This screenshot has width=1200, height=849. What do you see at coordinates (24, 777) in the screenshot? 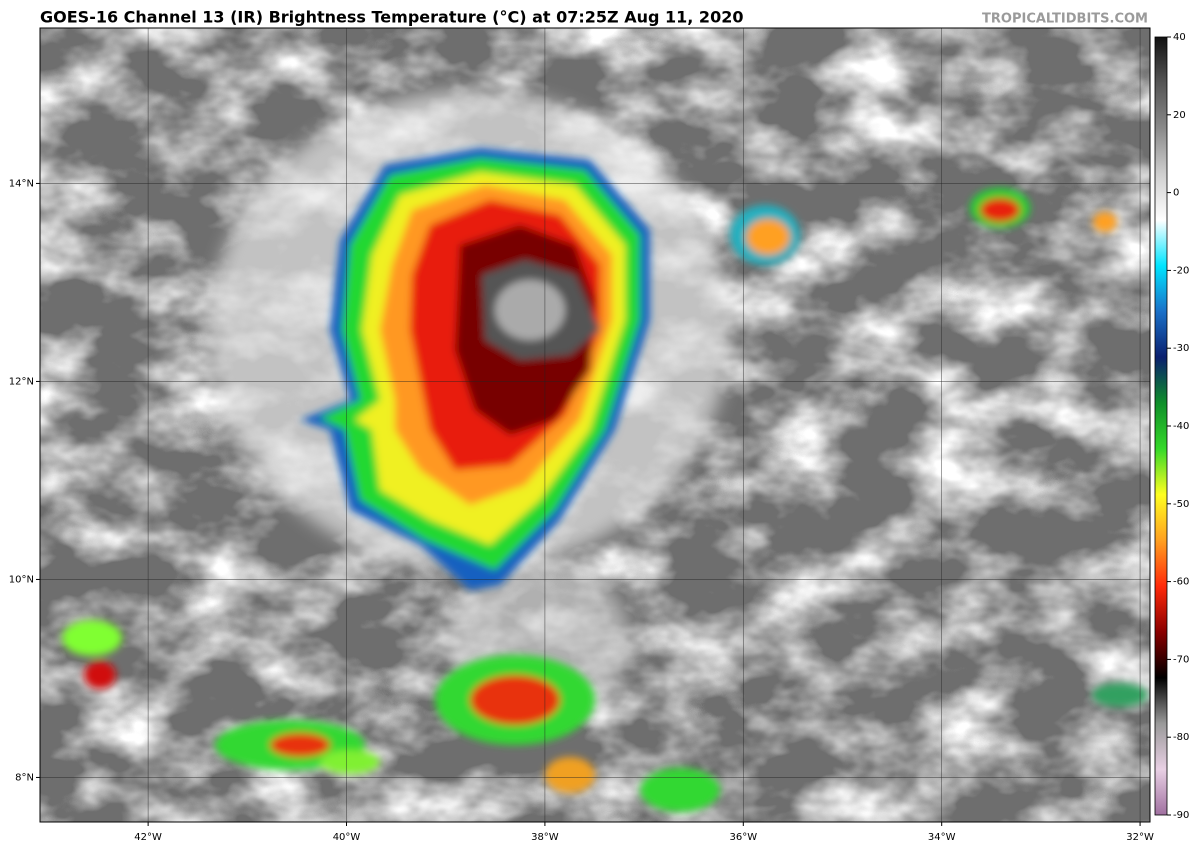
I see `y-tick-label: 8°N` at bounding box center [24, 777].